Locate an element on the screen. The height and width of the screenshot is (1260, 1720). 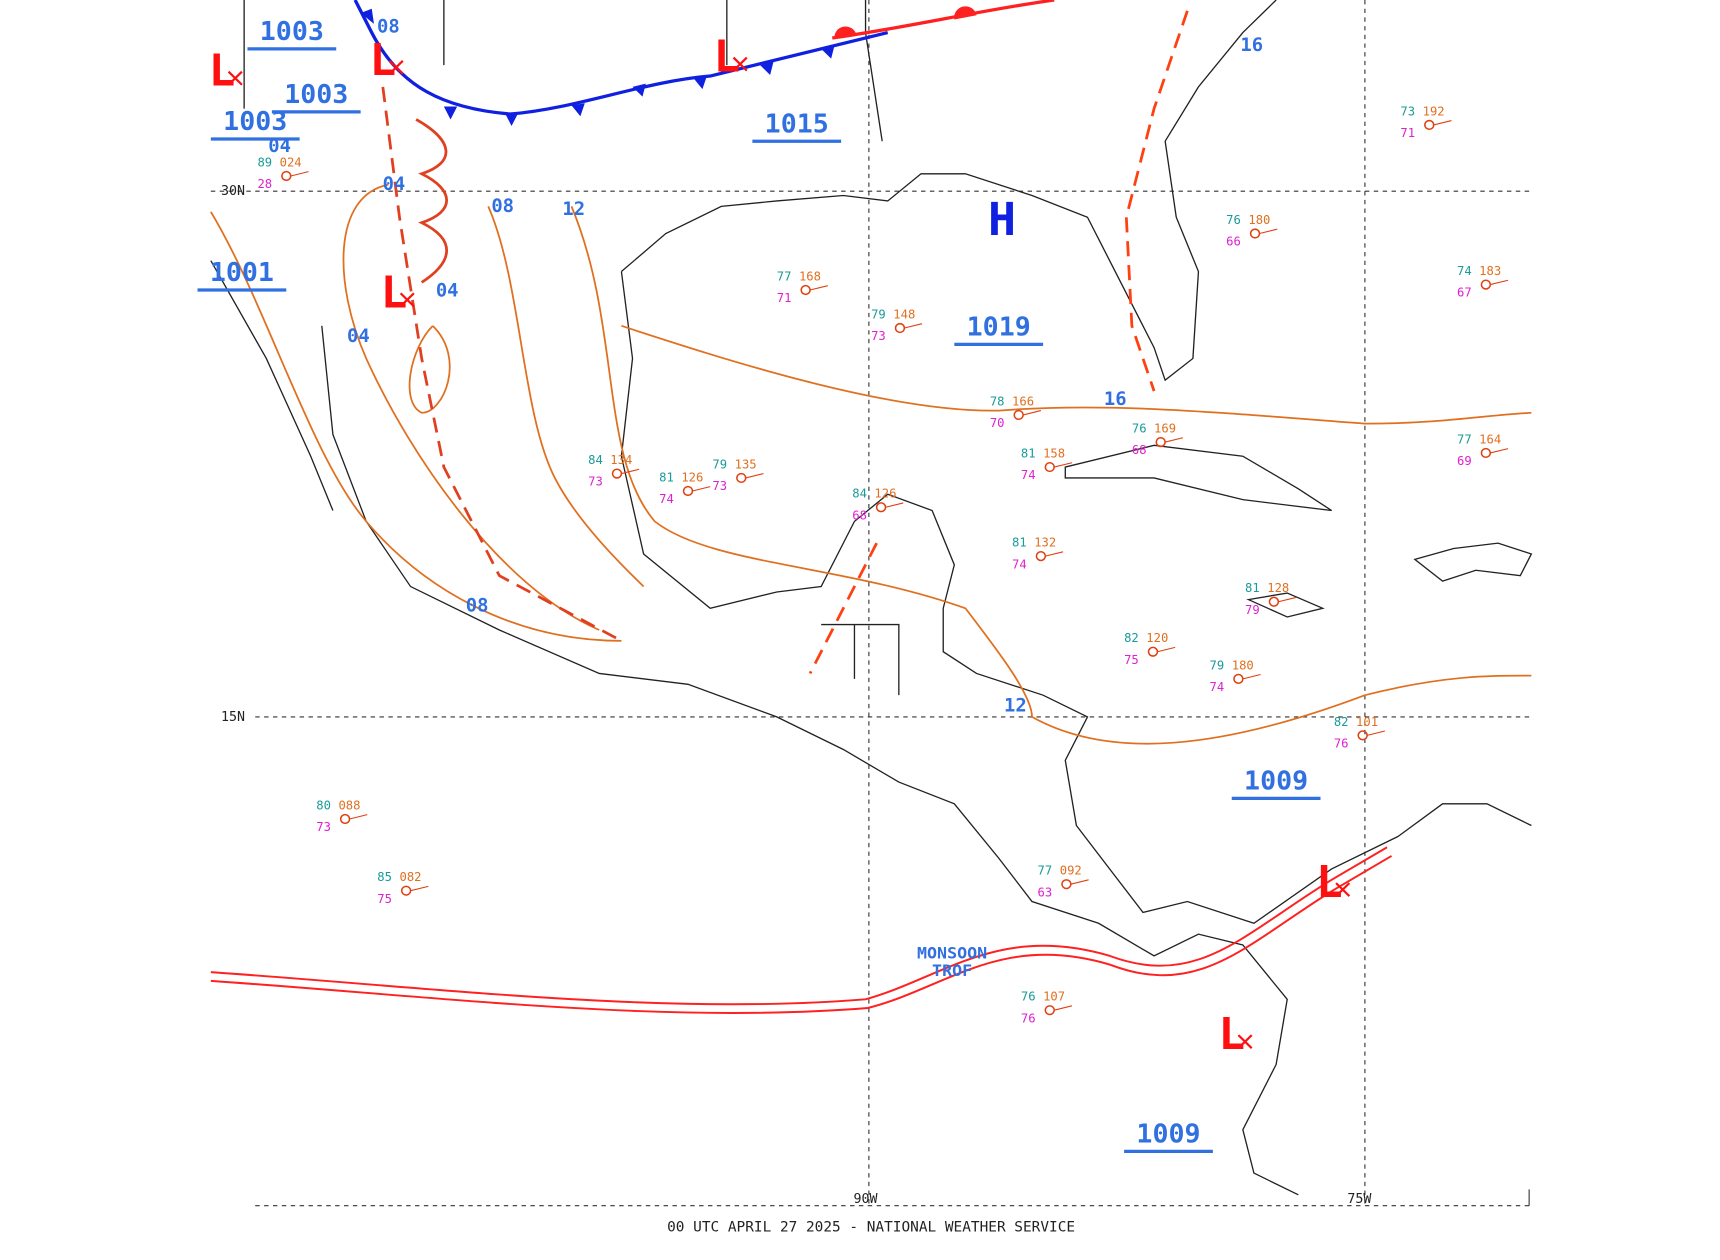
station-pressure: 120 is located at coordinates (1157, 638).